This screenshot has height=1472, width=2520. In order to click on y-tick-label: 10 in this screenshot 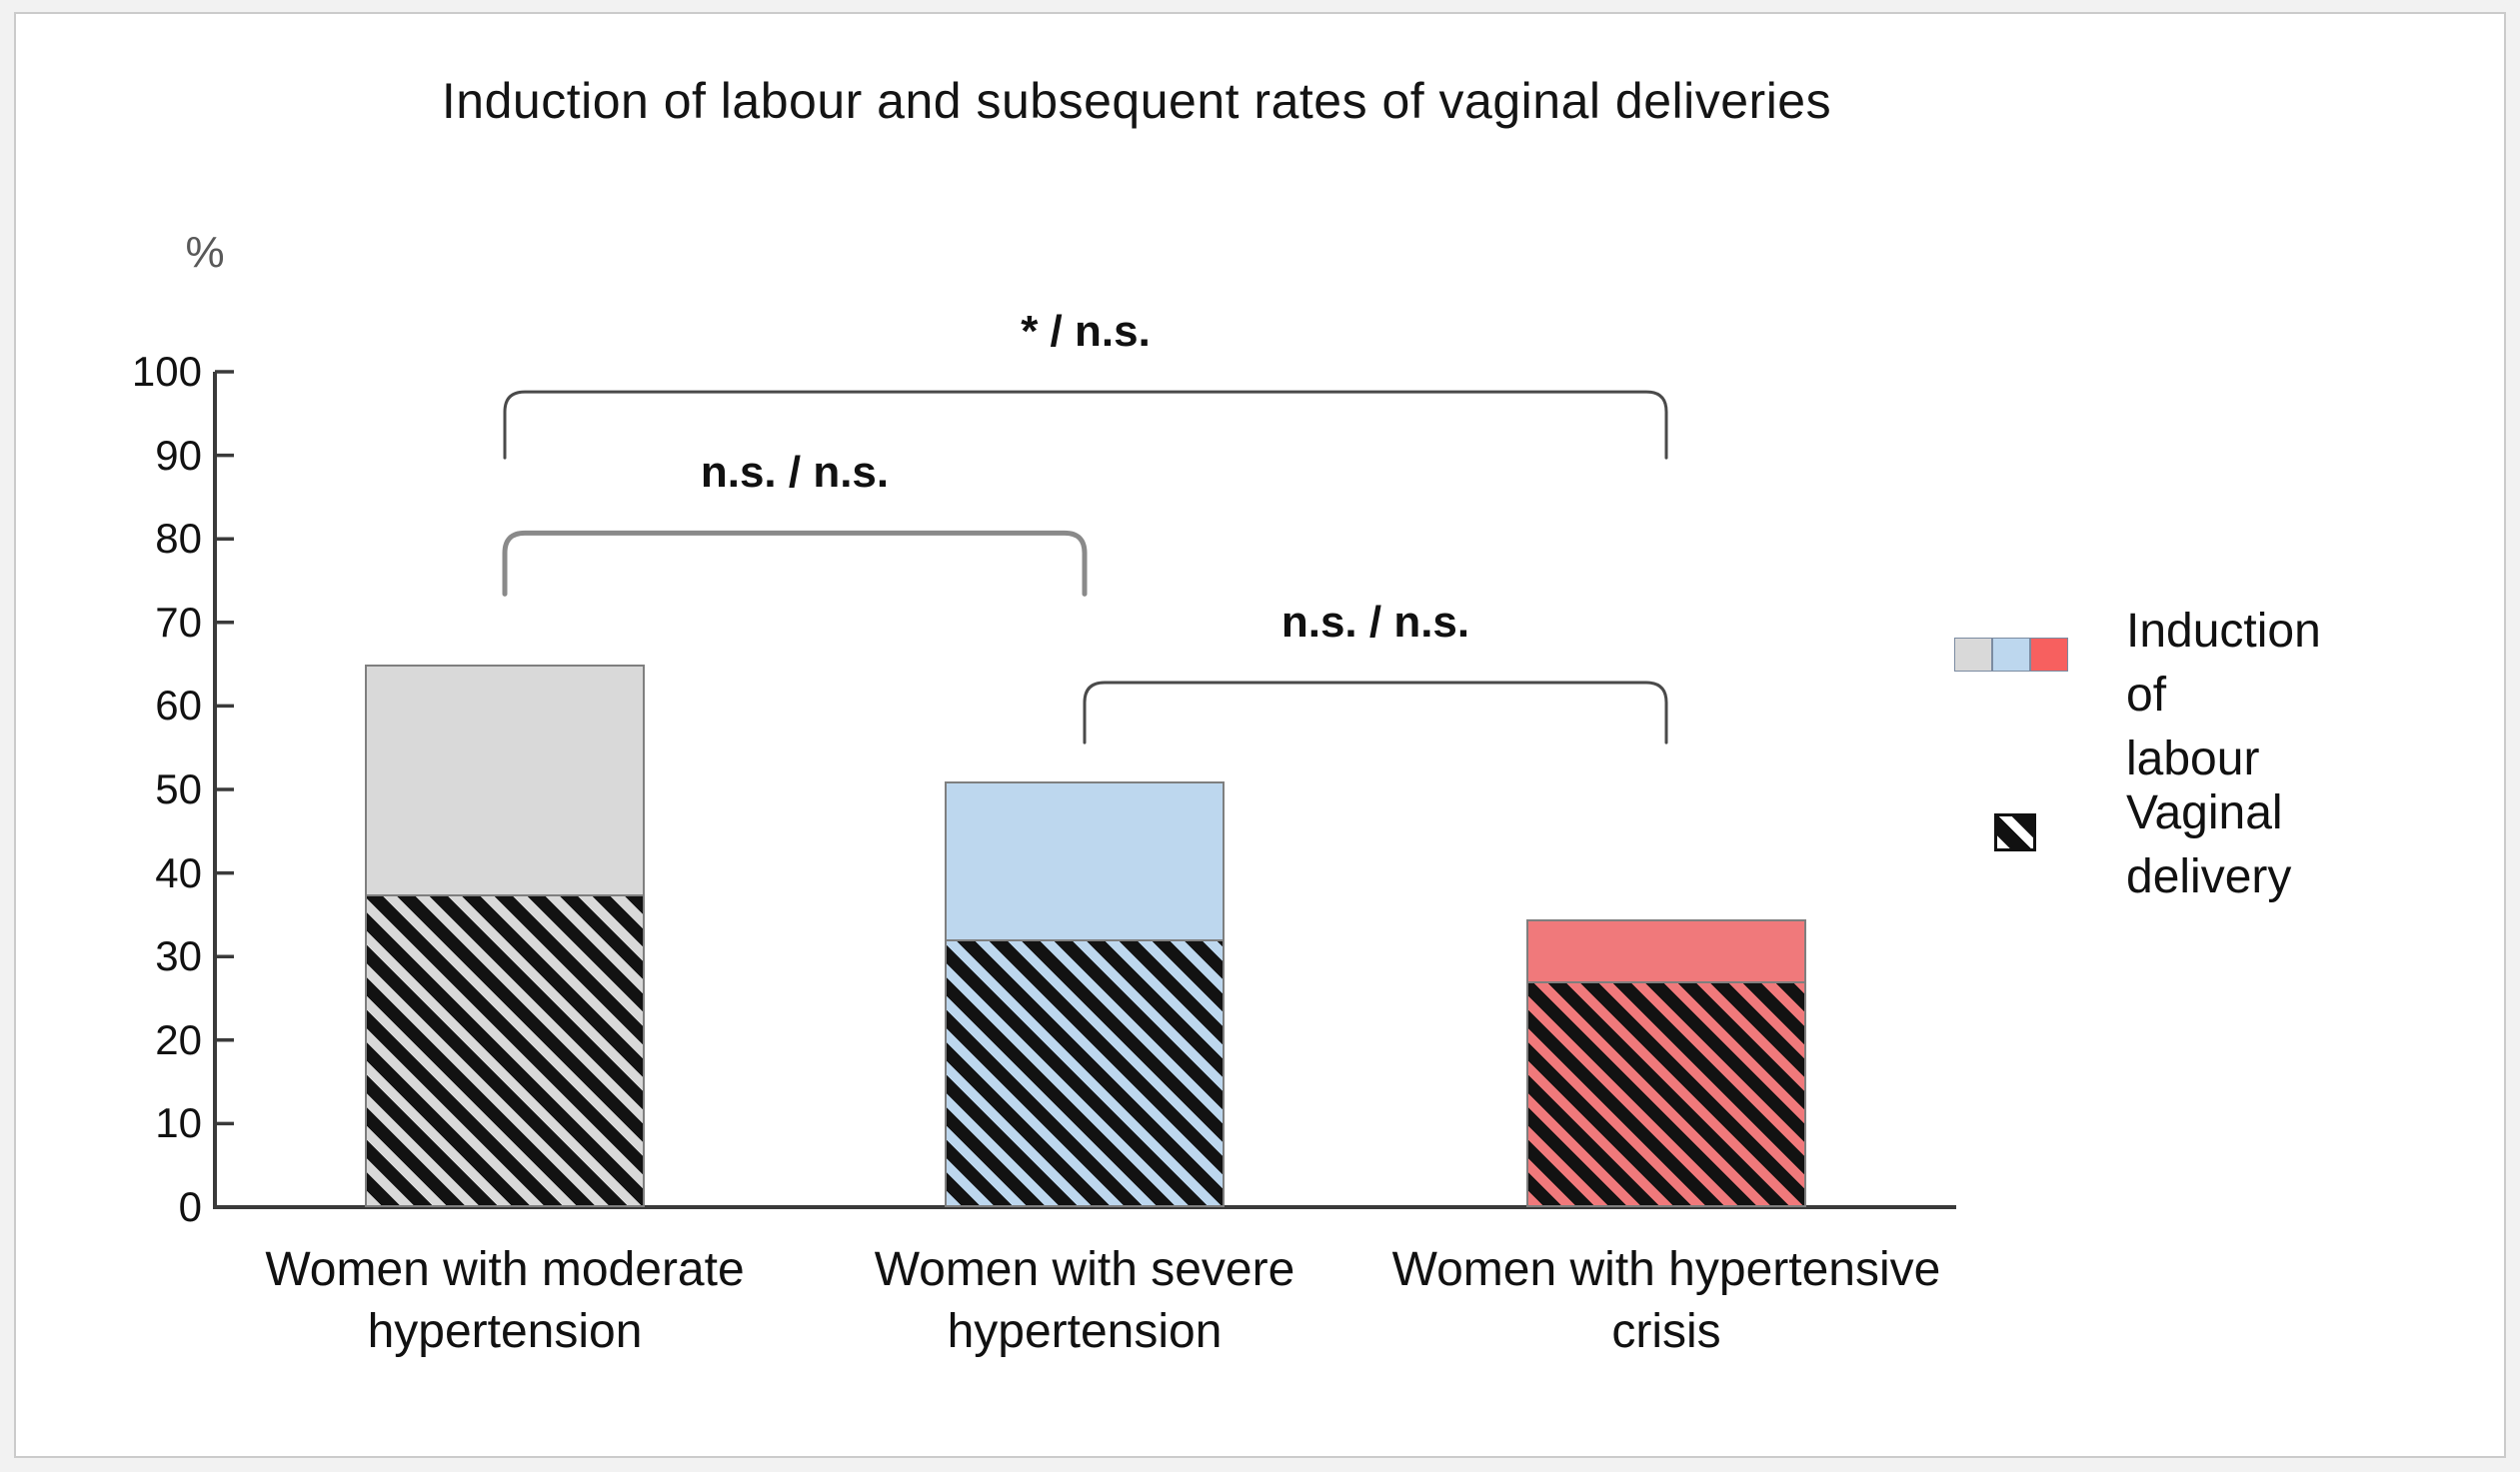, I will do `click(178, 1123)`.